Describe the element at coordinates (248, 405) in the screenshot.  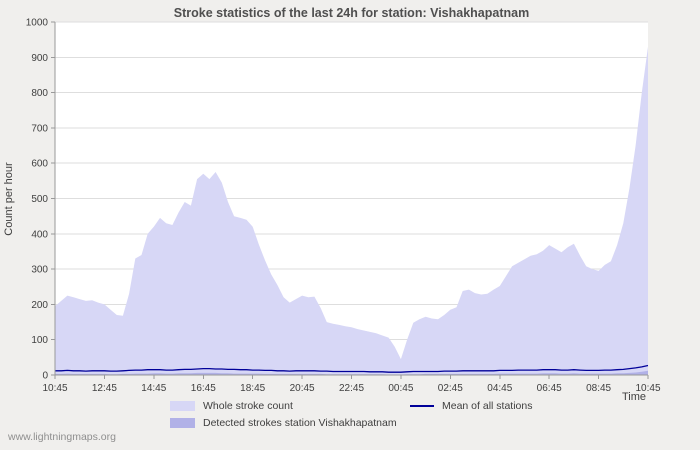
I see `legend-label-whole-stroke-count: Whole stroke count` at that location.